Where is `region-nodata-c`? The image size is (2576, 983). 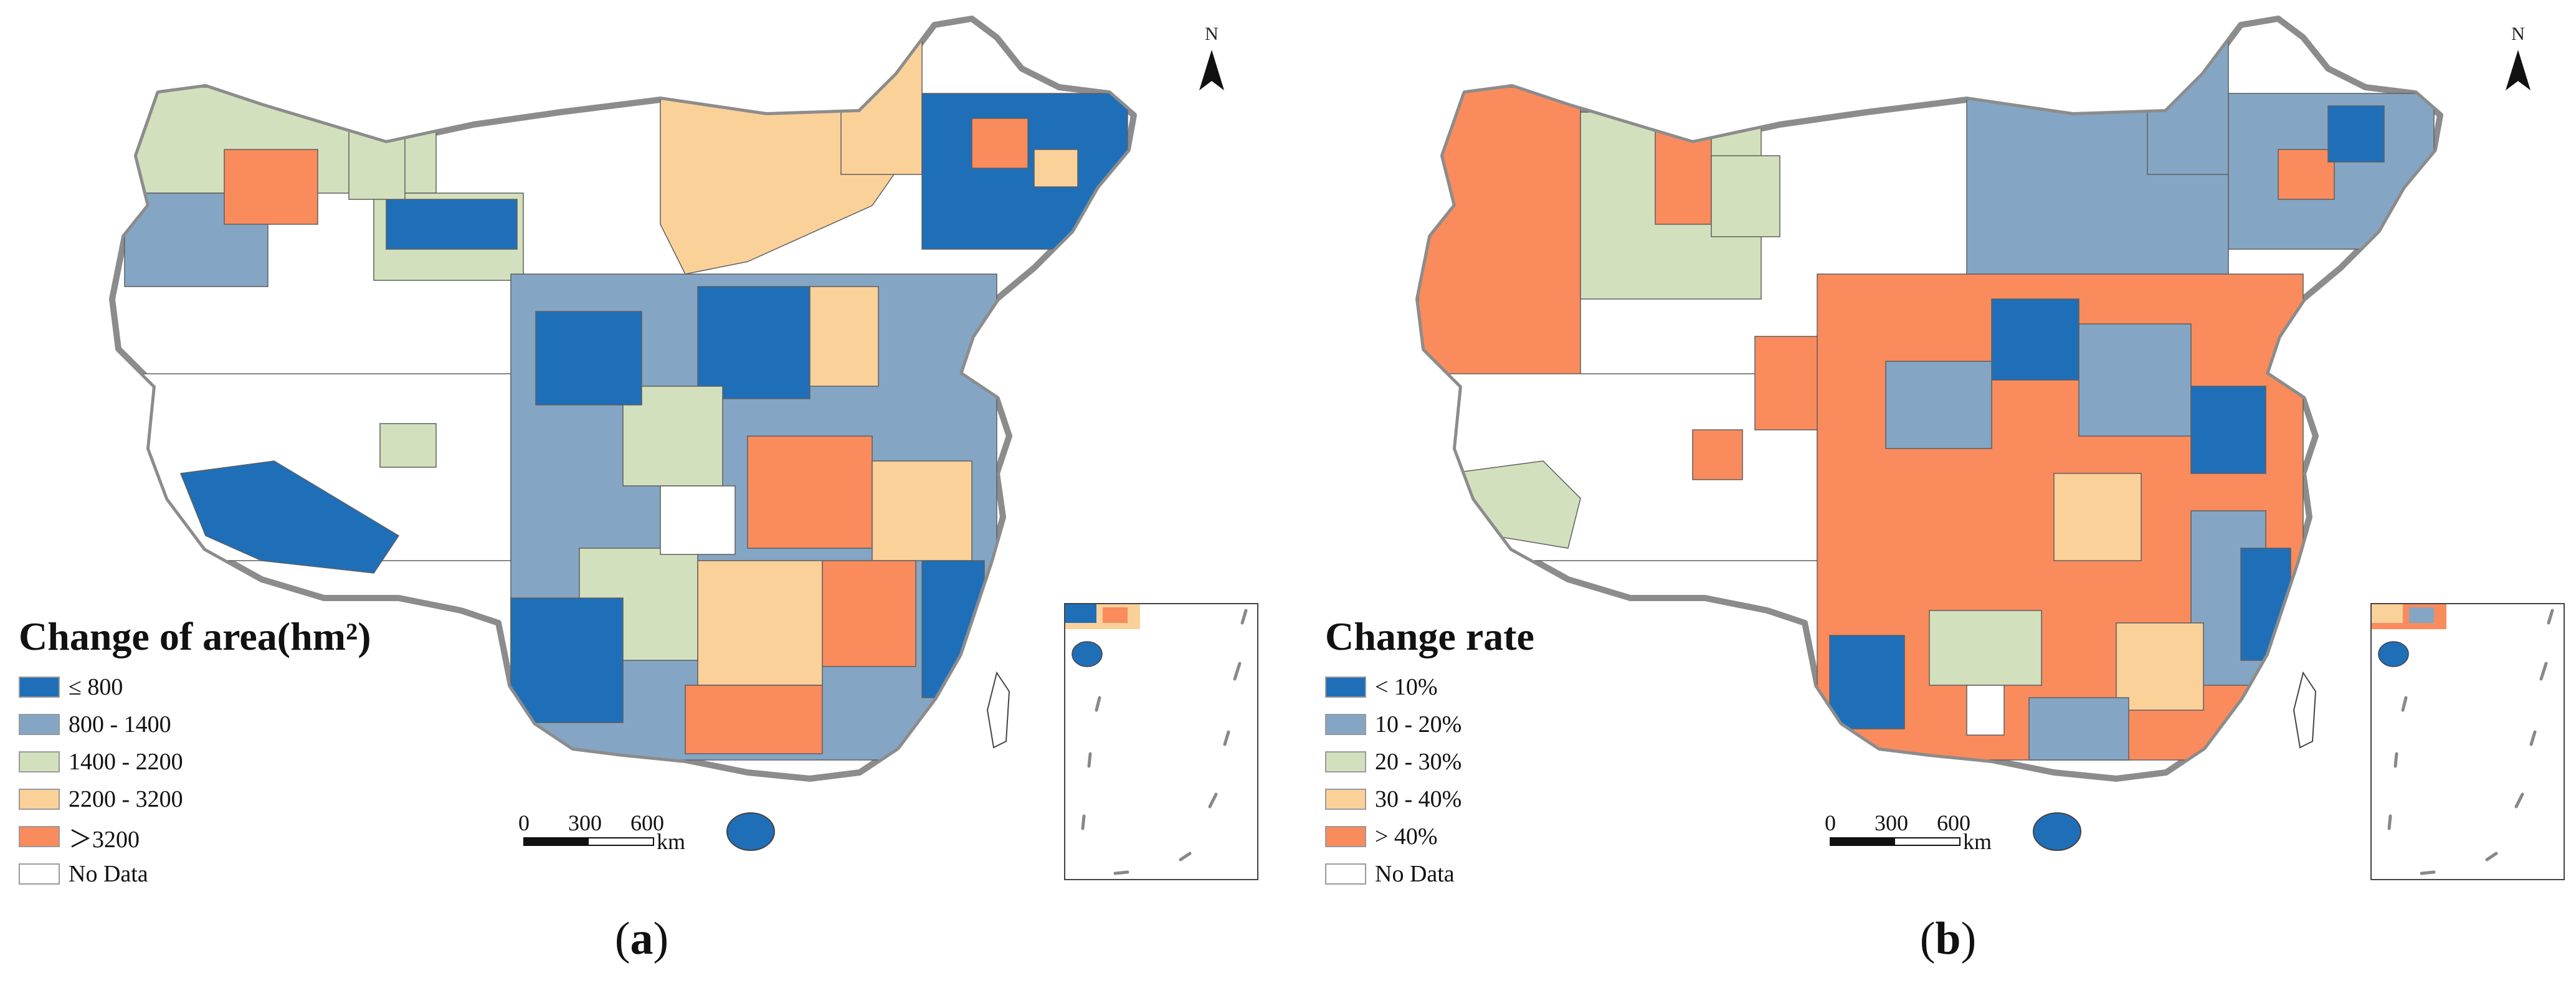
region-nodata-c is located at coordinates (698, 520).